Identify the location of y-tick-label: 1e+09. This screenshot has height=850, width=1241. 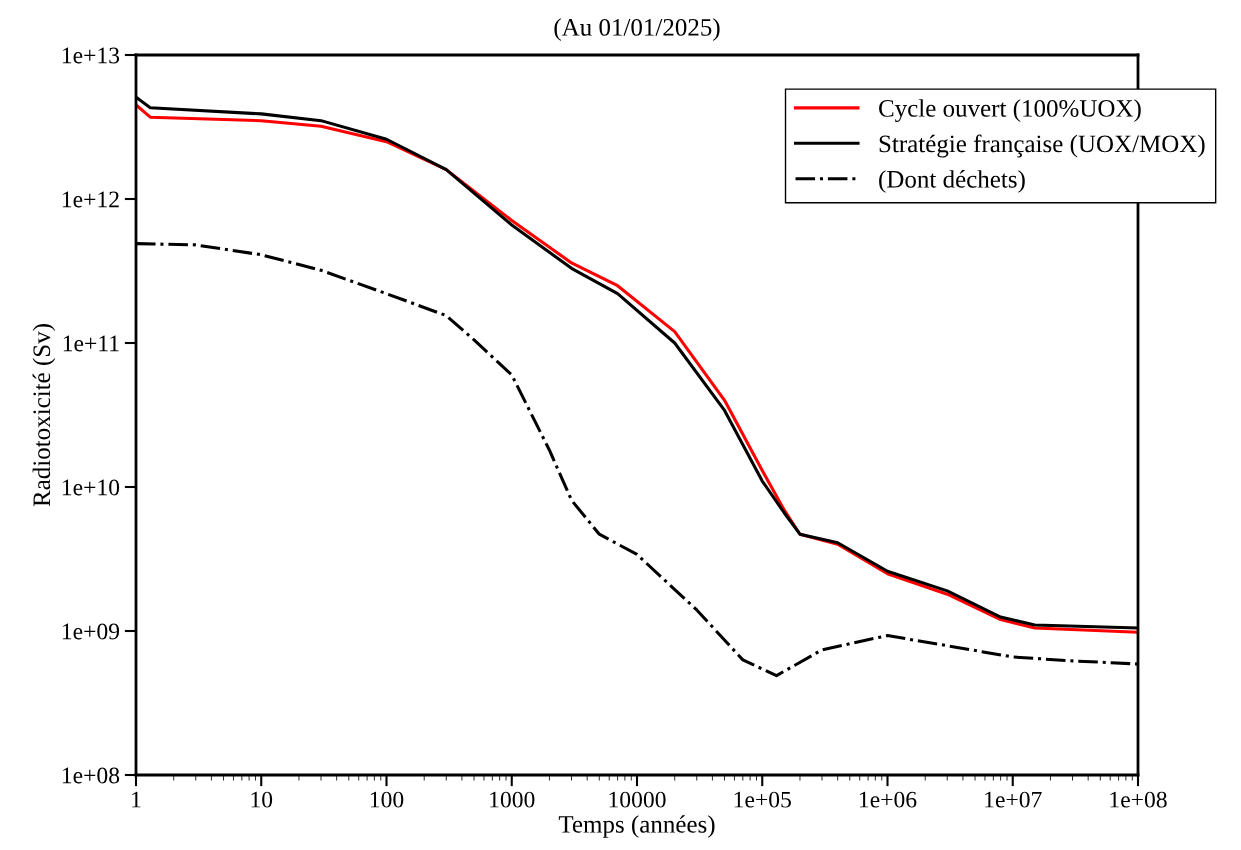
(91, 631).